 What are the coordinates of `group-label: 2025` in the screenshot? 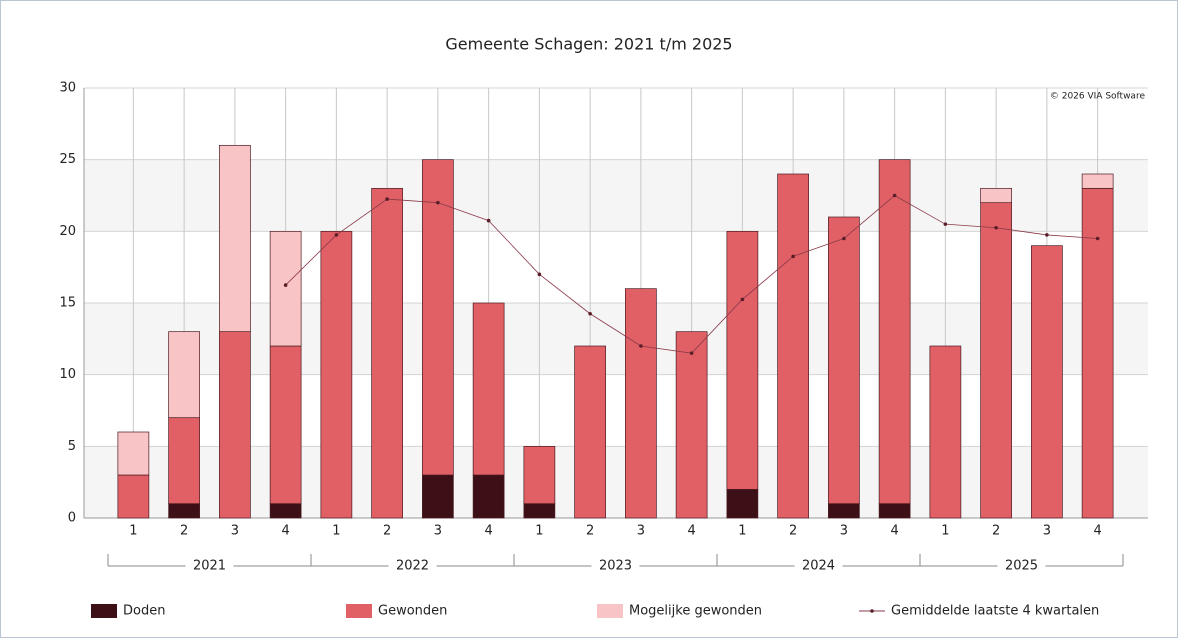 It's located at (1021, 566).